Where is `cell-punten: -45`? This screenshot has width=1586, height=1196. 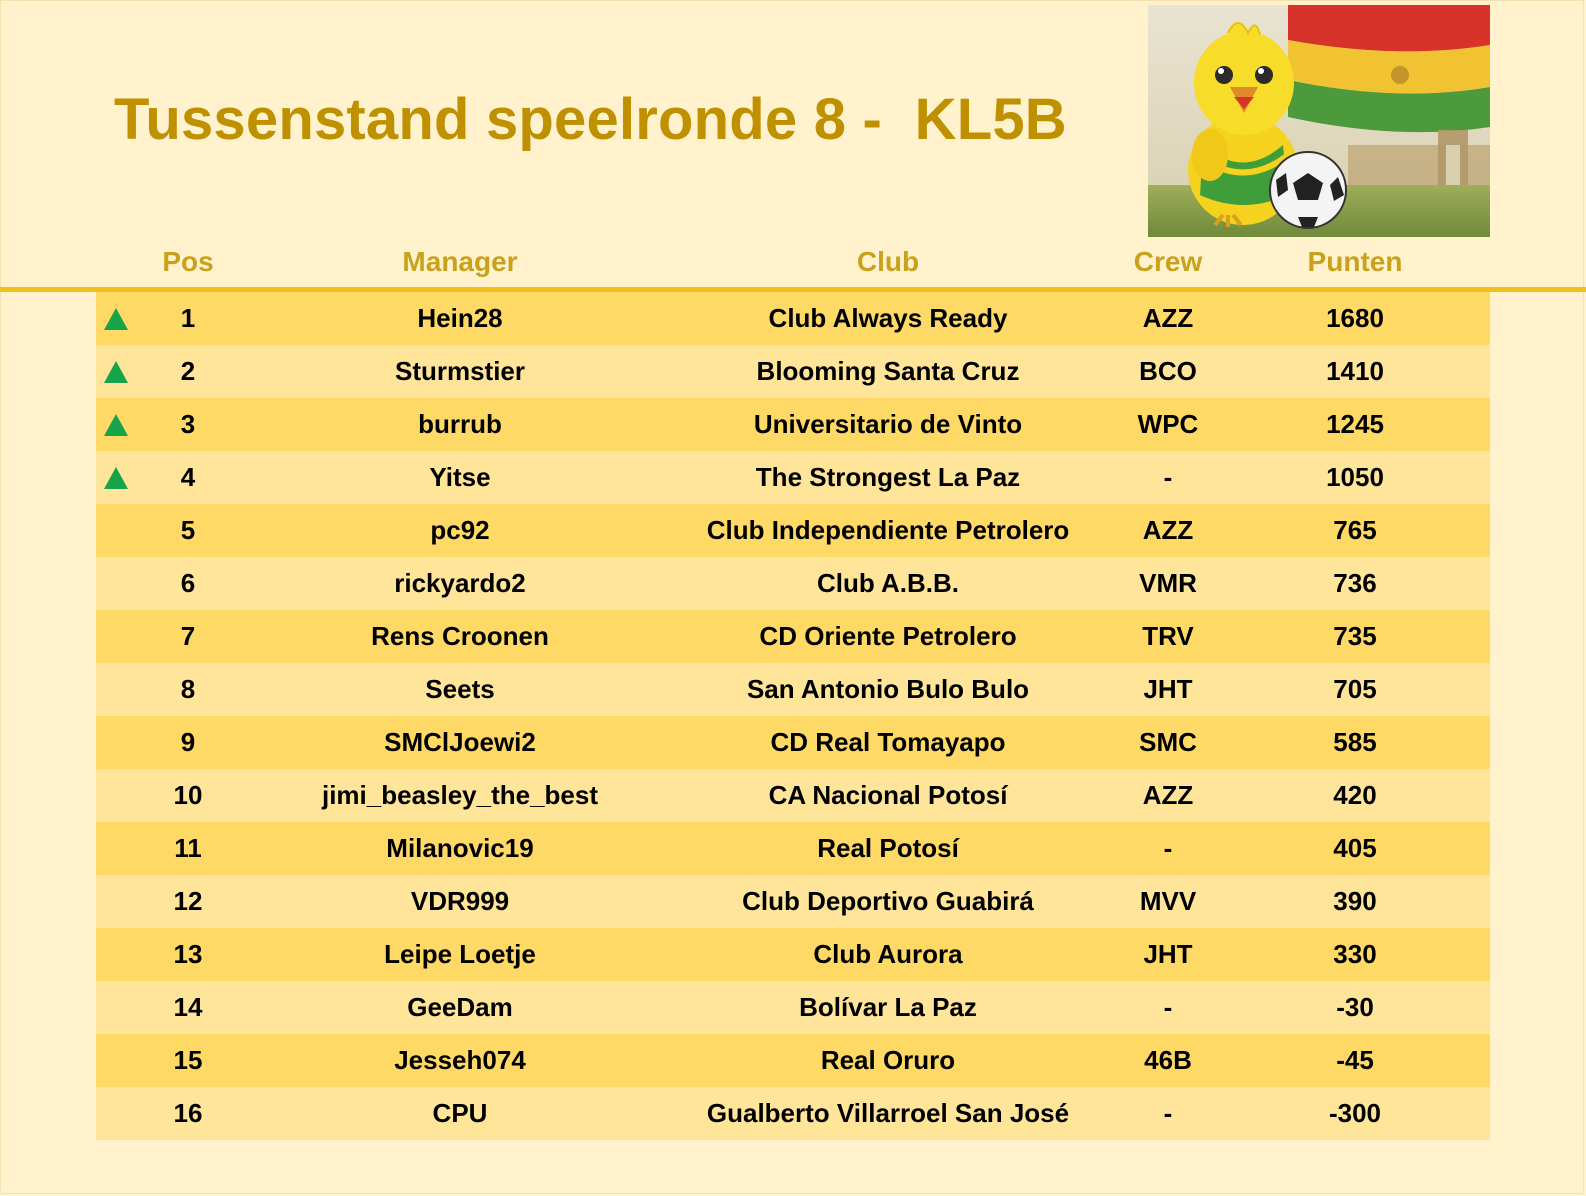 cell-punten: -45 is located at coordinates (1355, 1060).